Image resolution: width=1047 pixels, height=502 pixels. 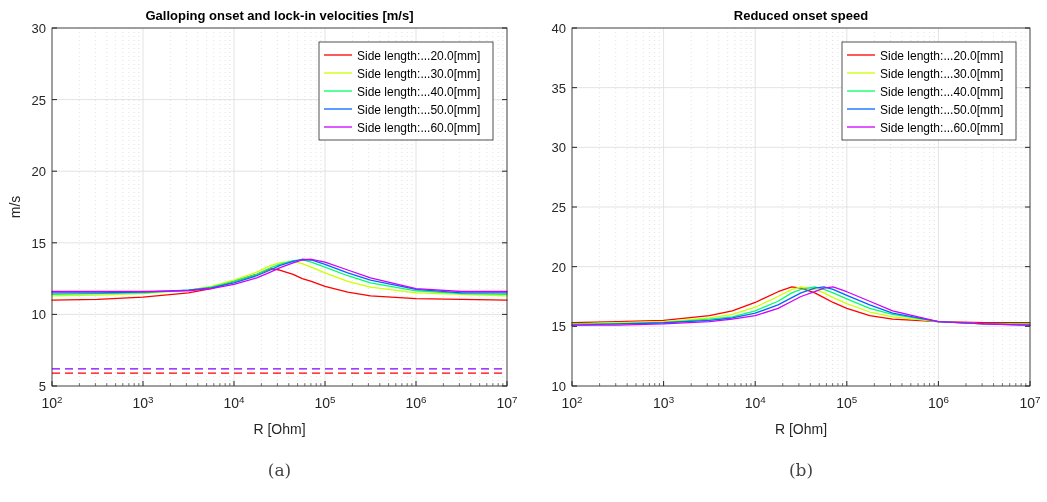 What do you see at coordinates (558, 28) in the screenshot?
I see `y-tick-label: 40` at bounding box center [558, 28].